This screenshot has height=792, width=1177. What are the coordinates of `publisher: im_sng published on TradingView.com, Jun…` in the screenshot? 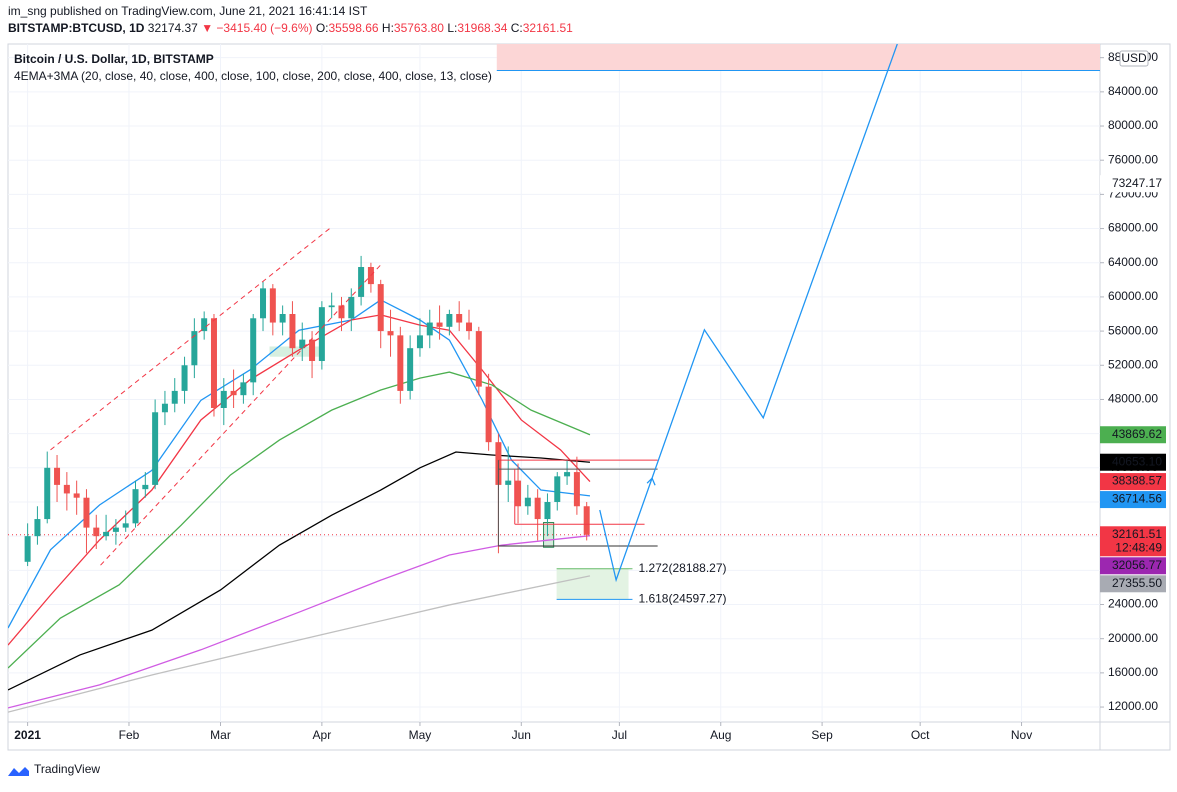 It's located at (188, 11).